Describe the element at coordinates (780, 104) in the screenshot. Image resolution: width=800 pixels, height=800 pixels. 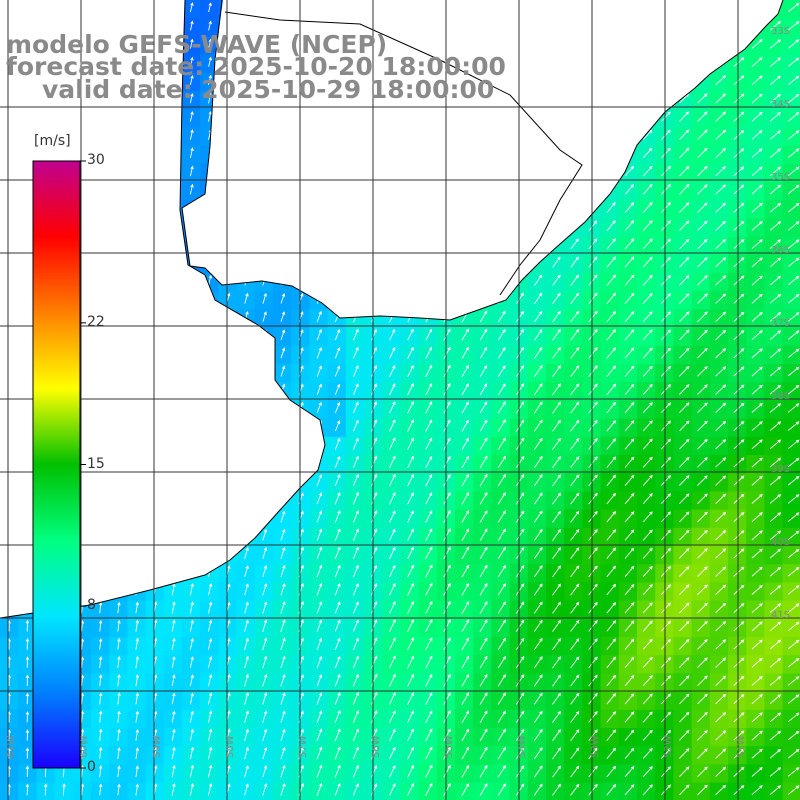
I see `latitude-label: 34S` at that location.